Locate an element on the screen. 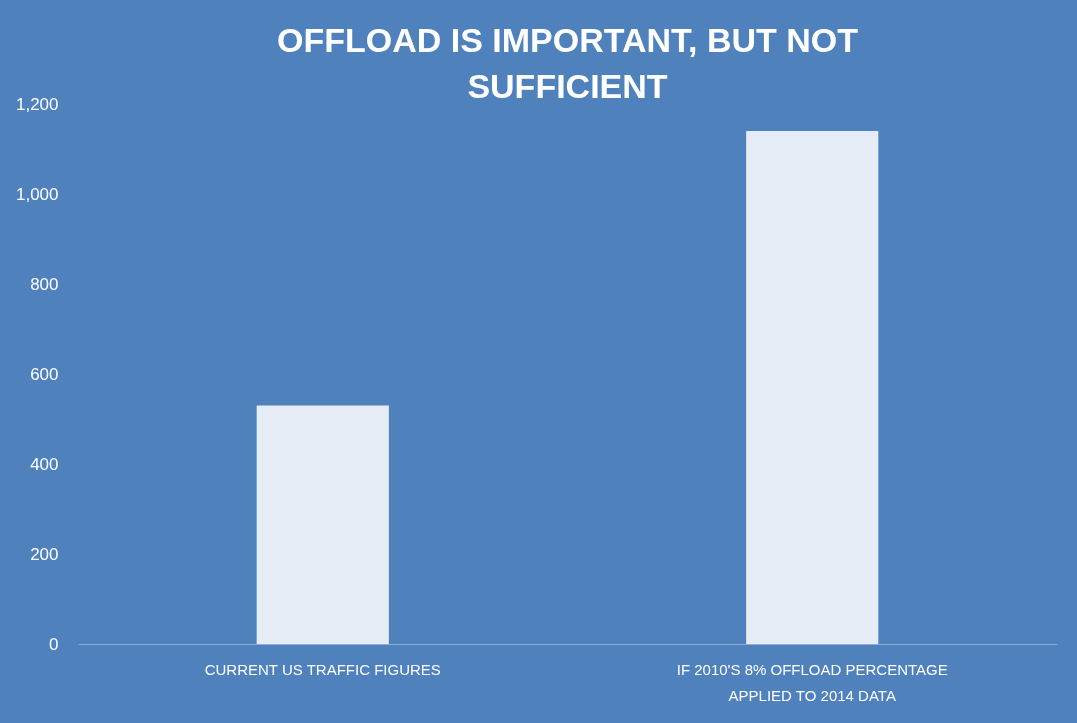 This screenshot has width=1077, height=723. y-tick-label: 1,200 is located at coordinates (37, 104).